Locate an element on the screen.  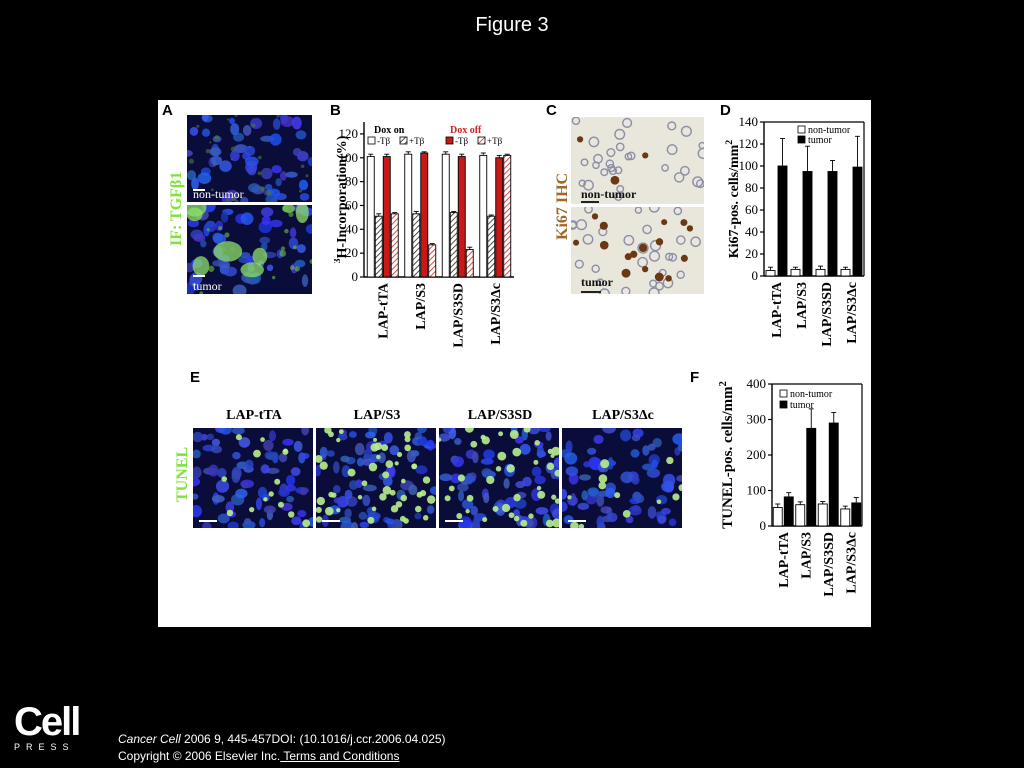
panel-e-image-laps3sd is located at coordinates (499, 478).